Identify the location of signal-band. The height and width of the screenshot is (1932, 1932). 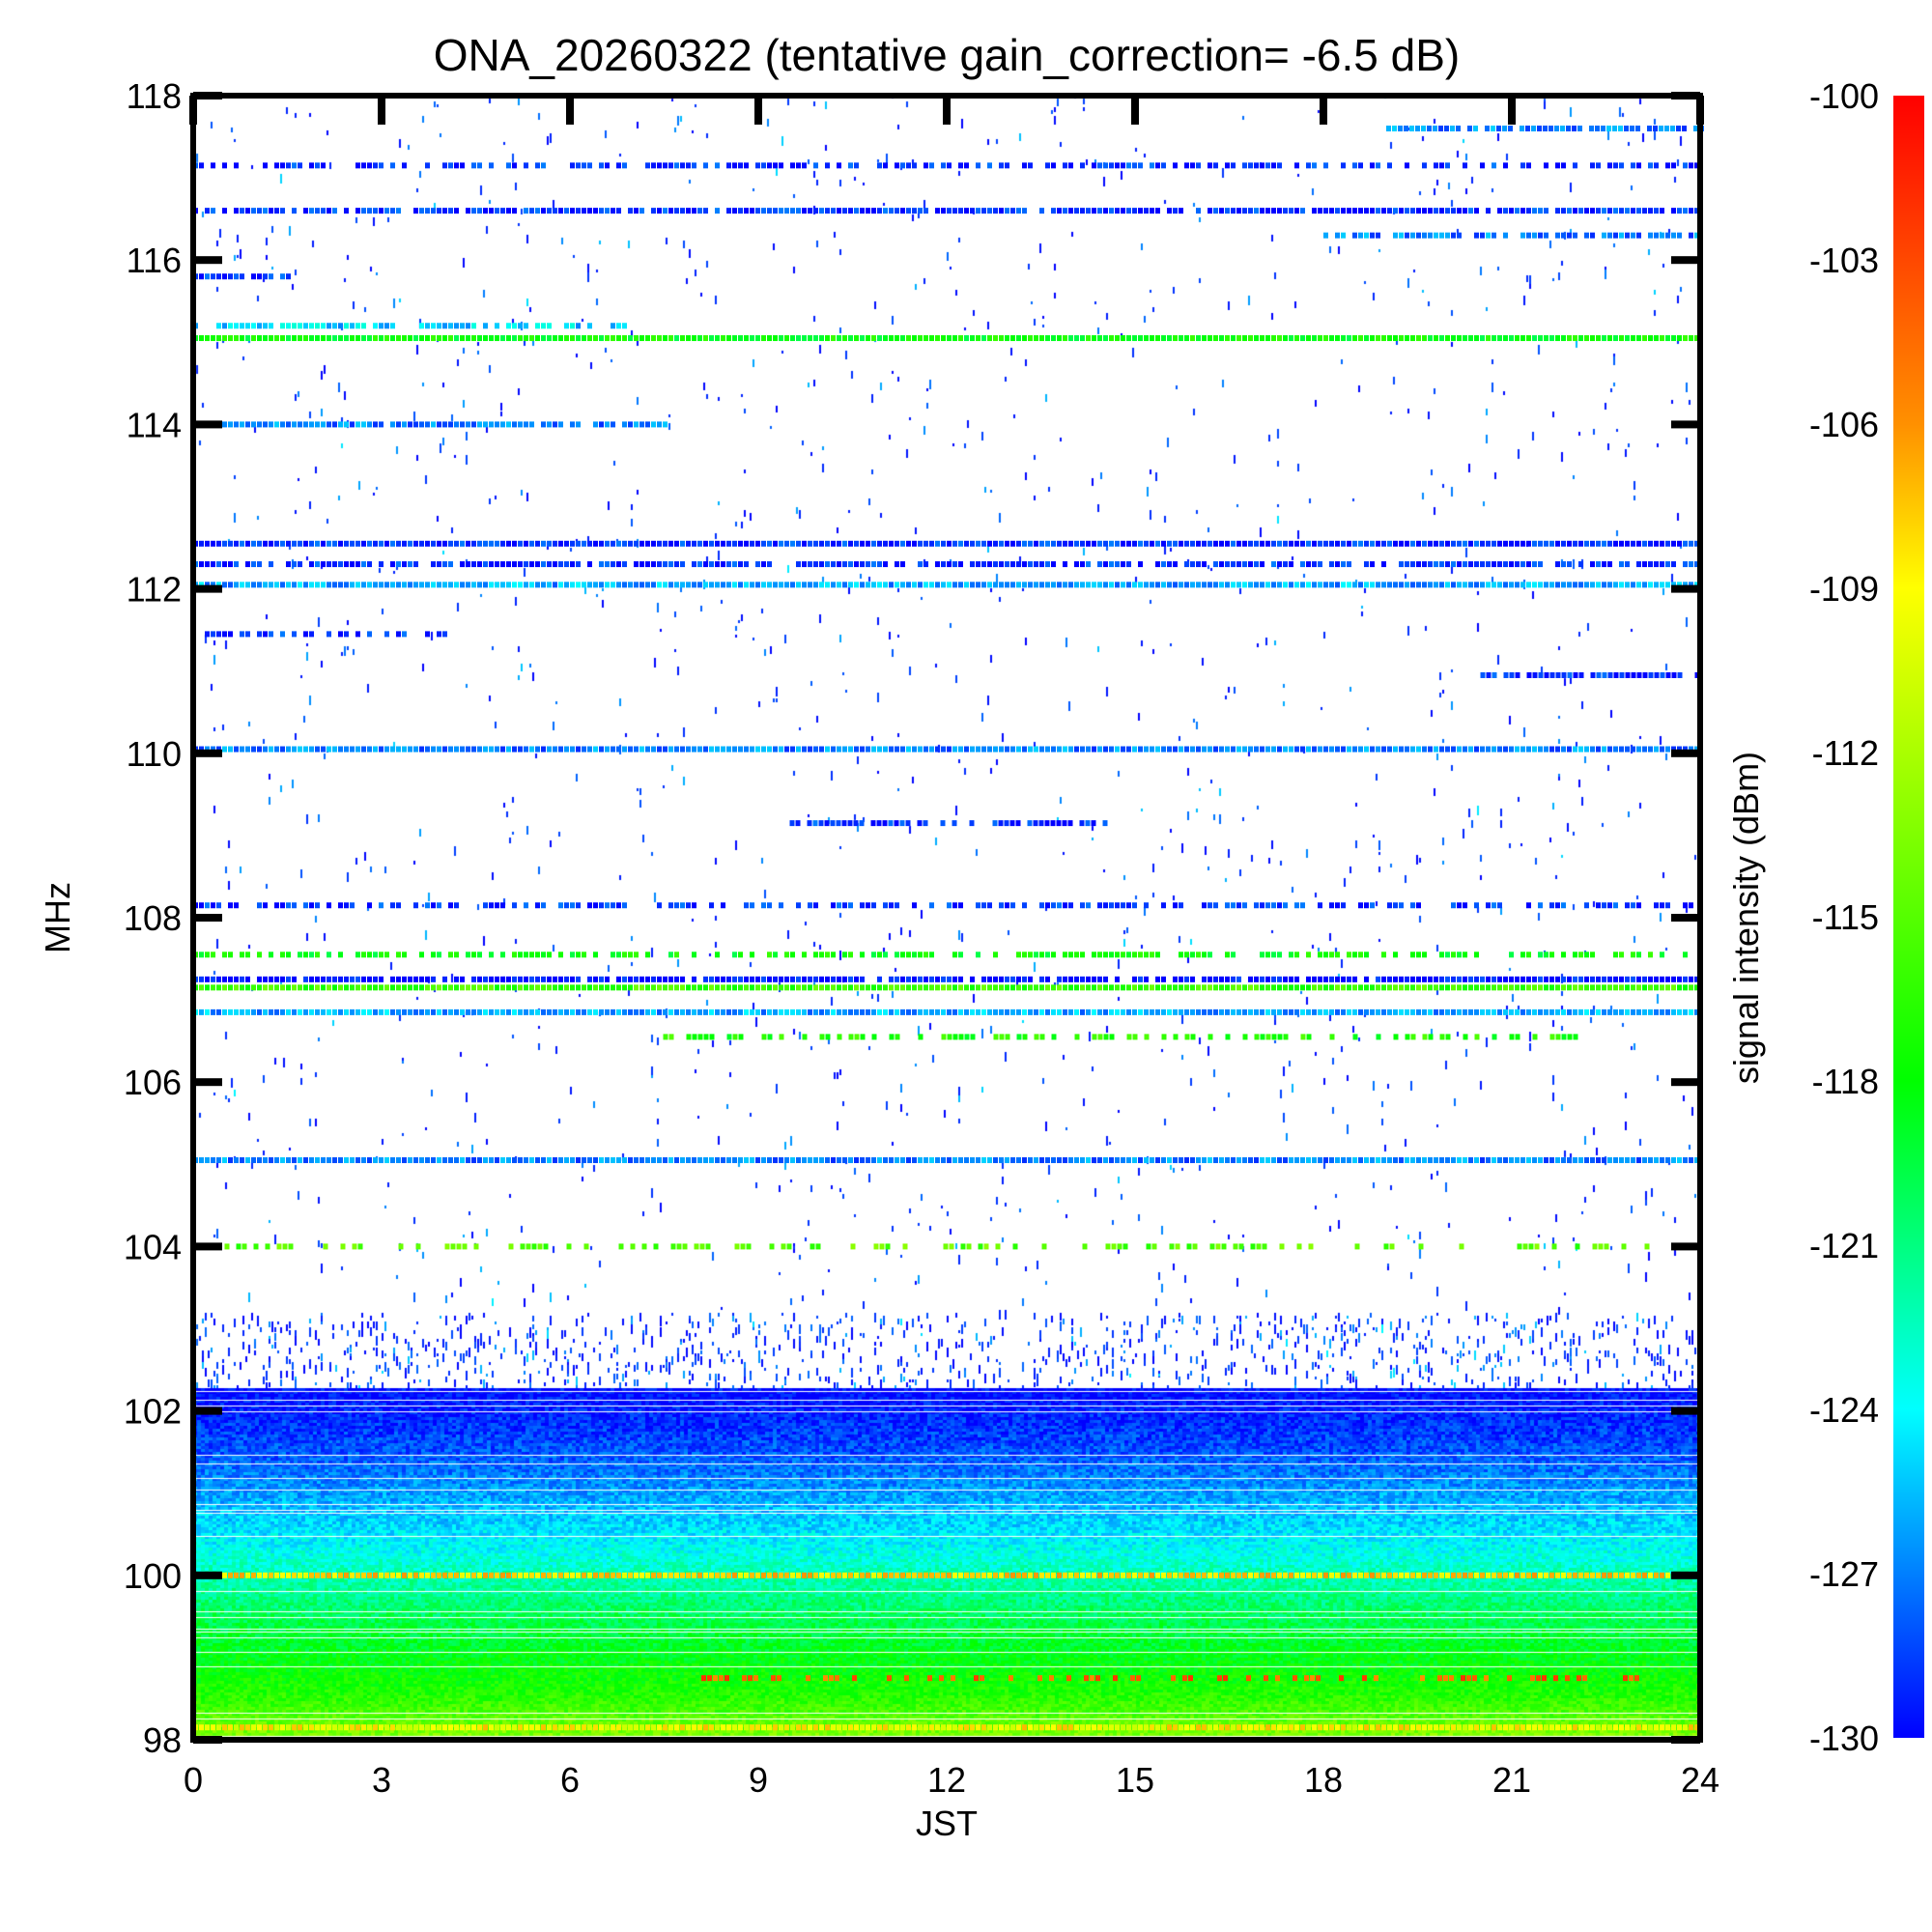
(946, 165).